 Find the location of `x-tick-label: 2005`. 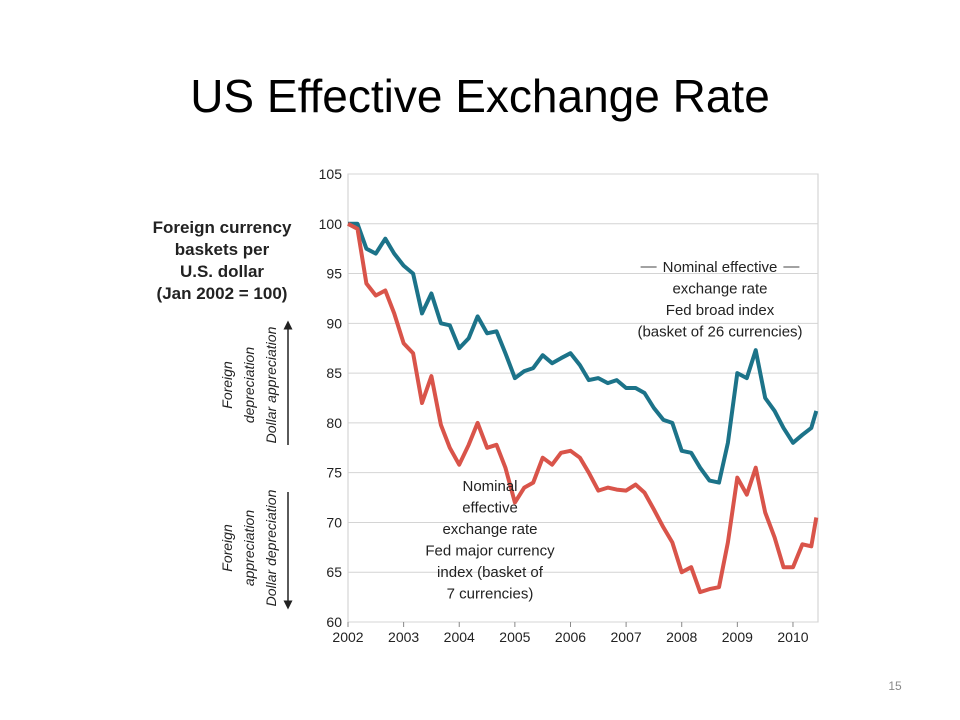

x-tick-label: 2005 is located at coordinates (514, 637).